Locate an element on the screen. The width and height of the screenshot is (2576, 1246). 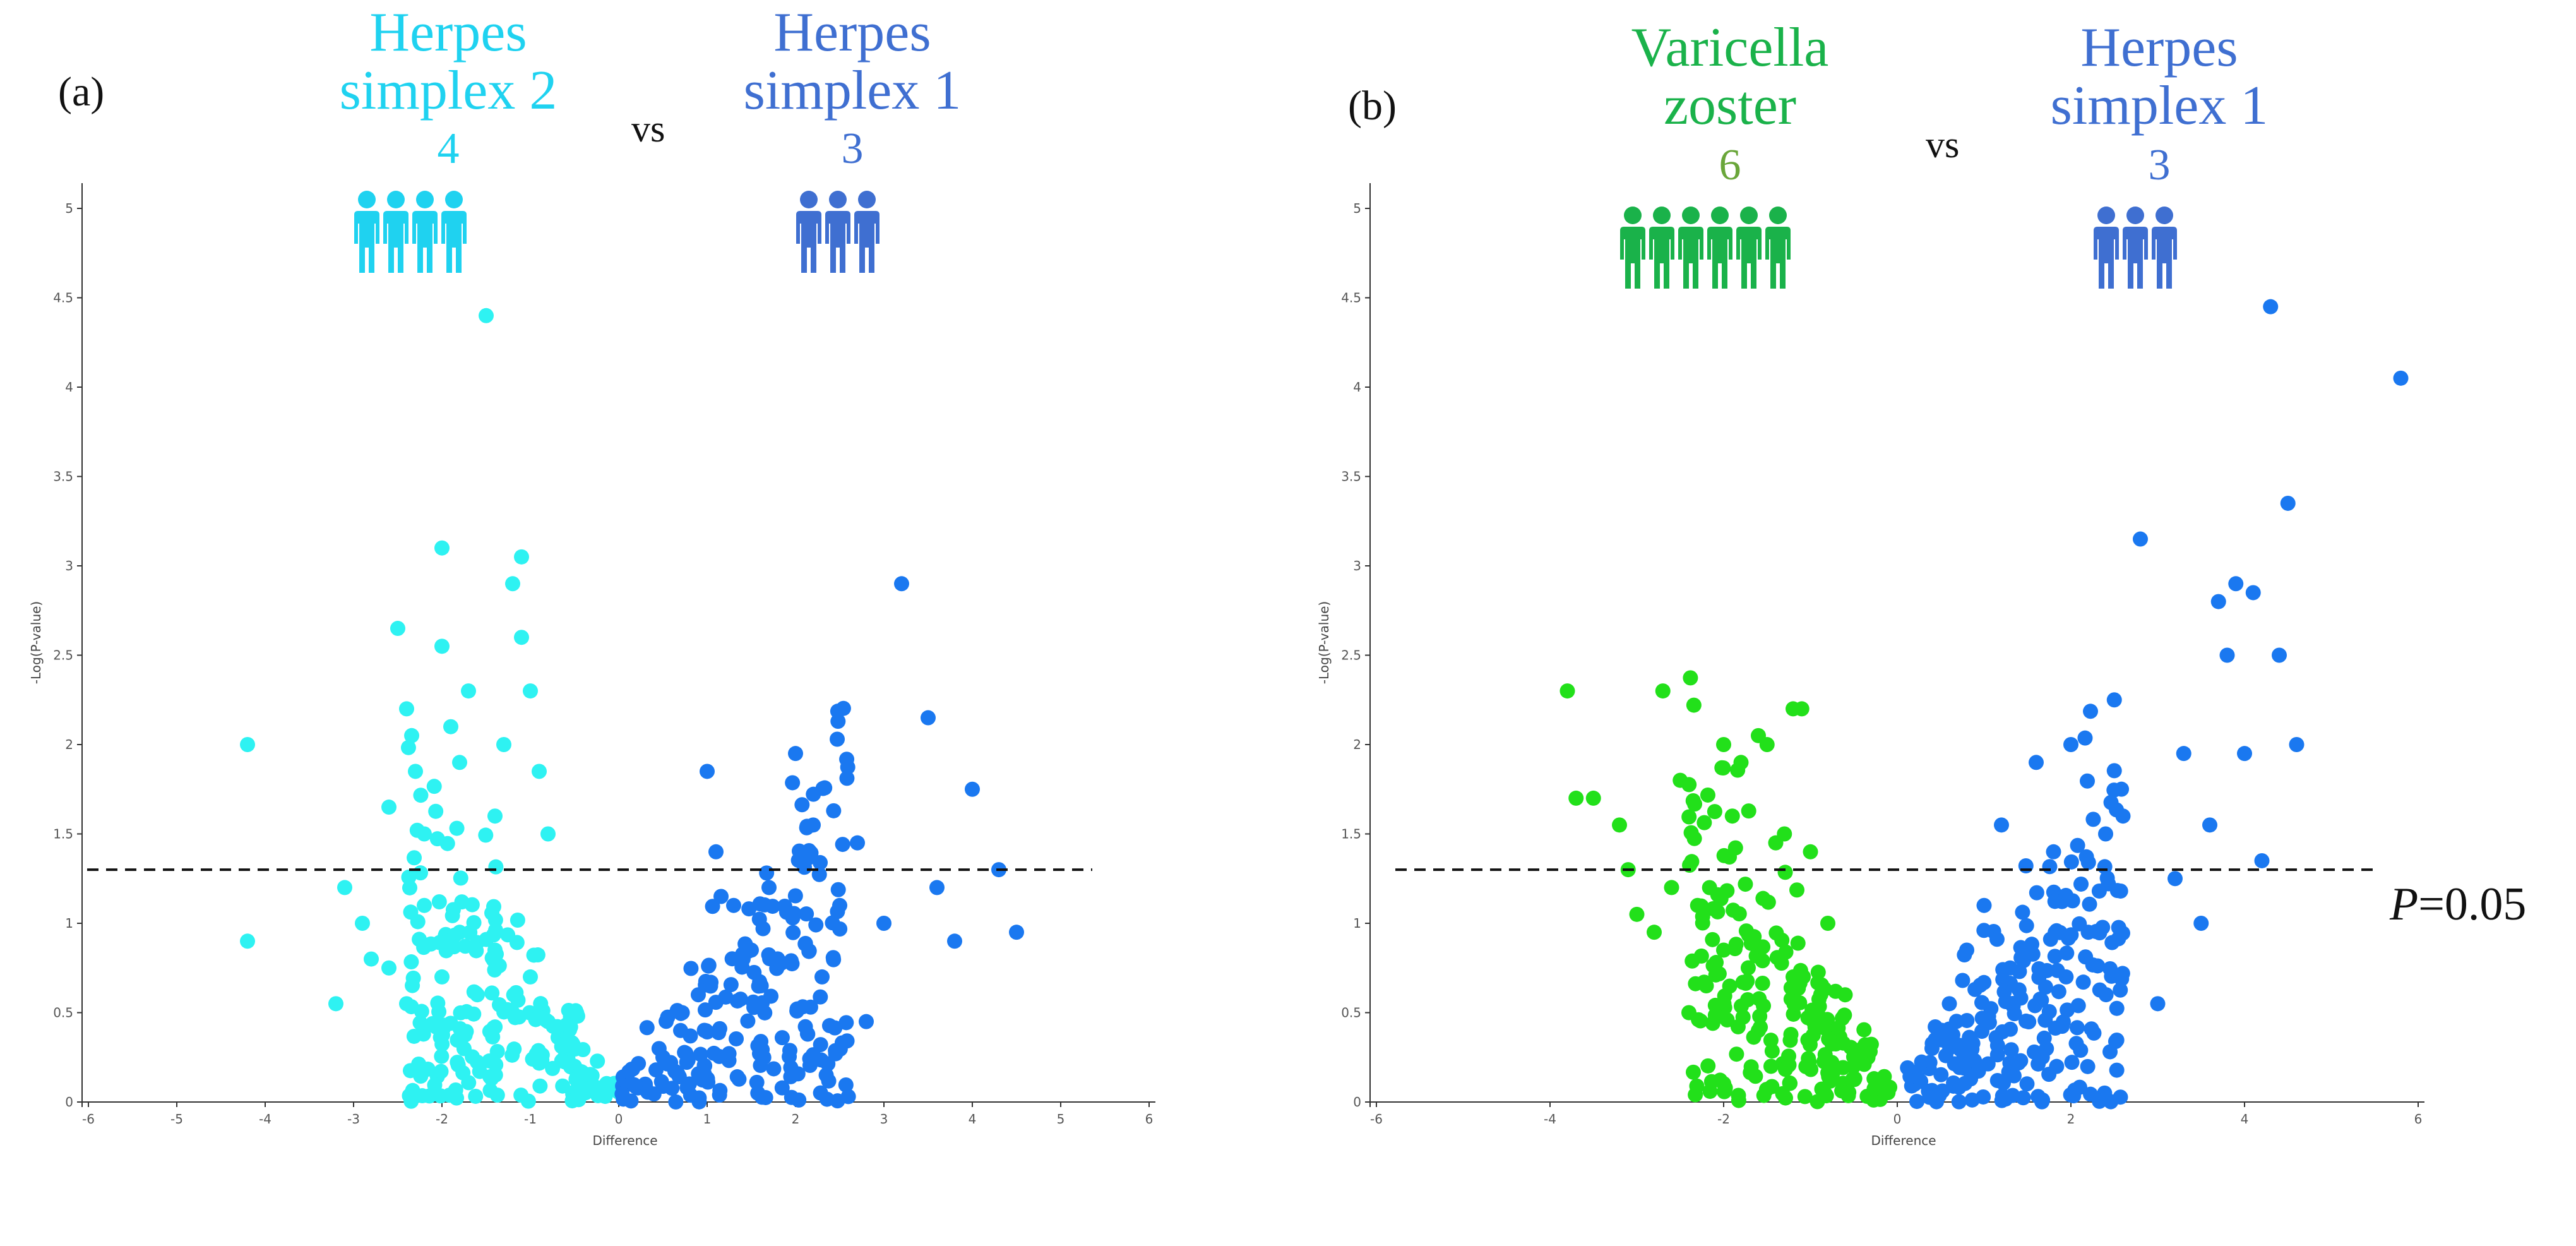
y-tick-label: 4 is located at coordinates (1357, 388).